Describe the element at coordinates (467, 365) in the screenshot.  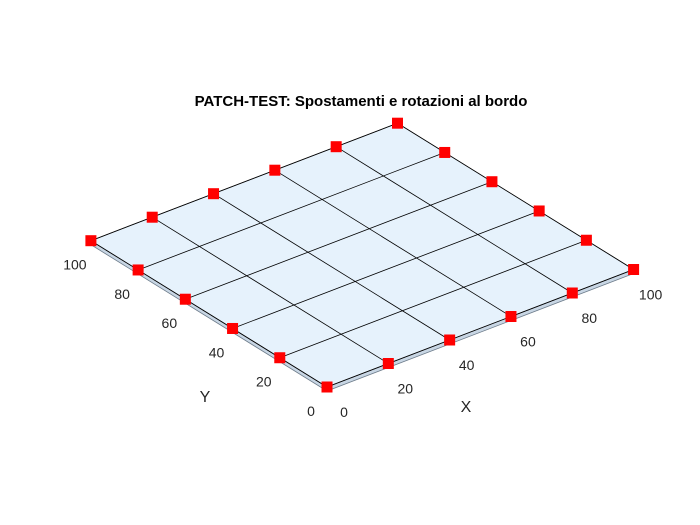
I see `x-tick-label: 40` at that location.